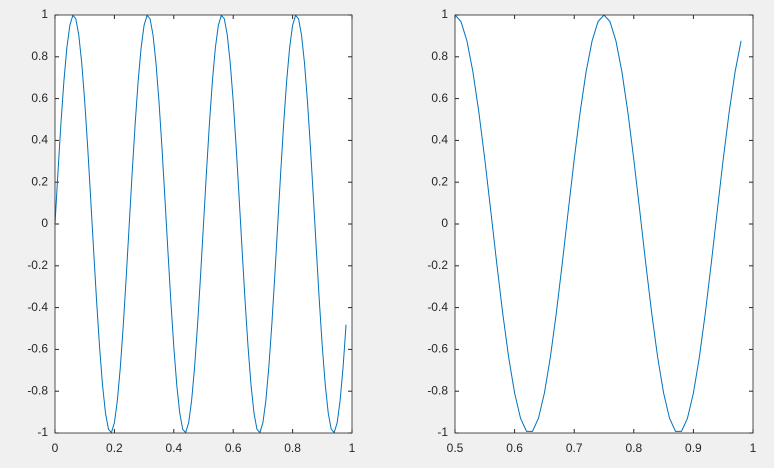 Image resolution: width=774 pixels, height=468 pixels. Describe the element at coordinates (55, 448) in the screenshot. I see `x-tick-label: 0` at that location.